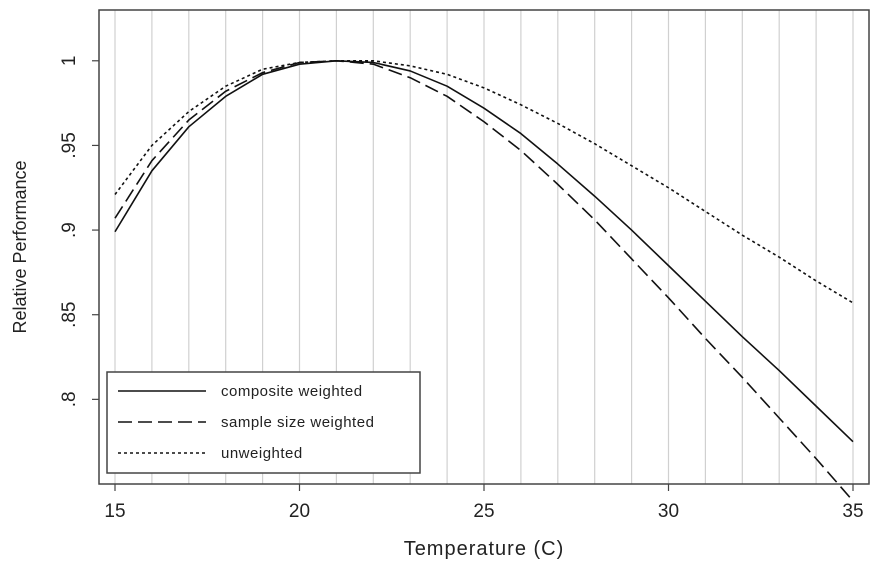  I want to click on y-tick-label: .8, so click(69, 399).